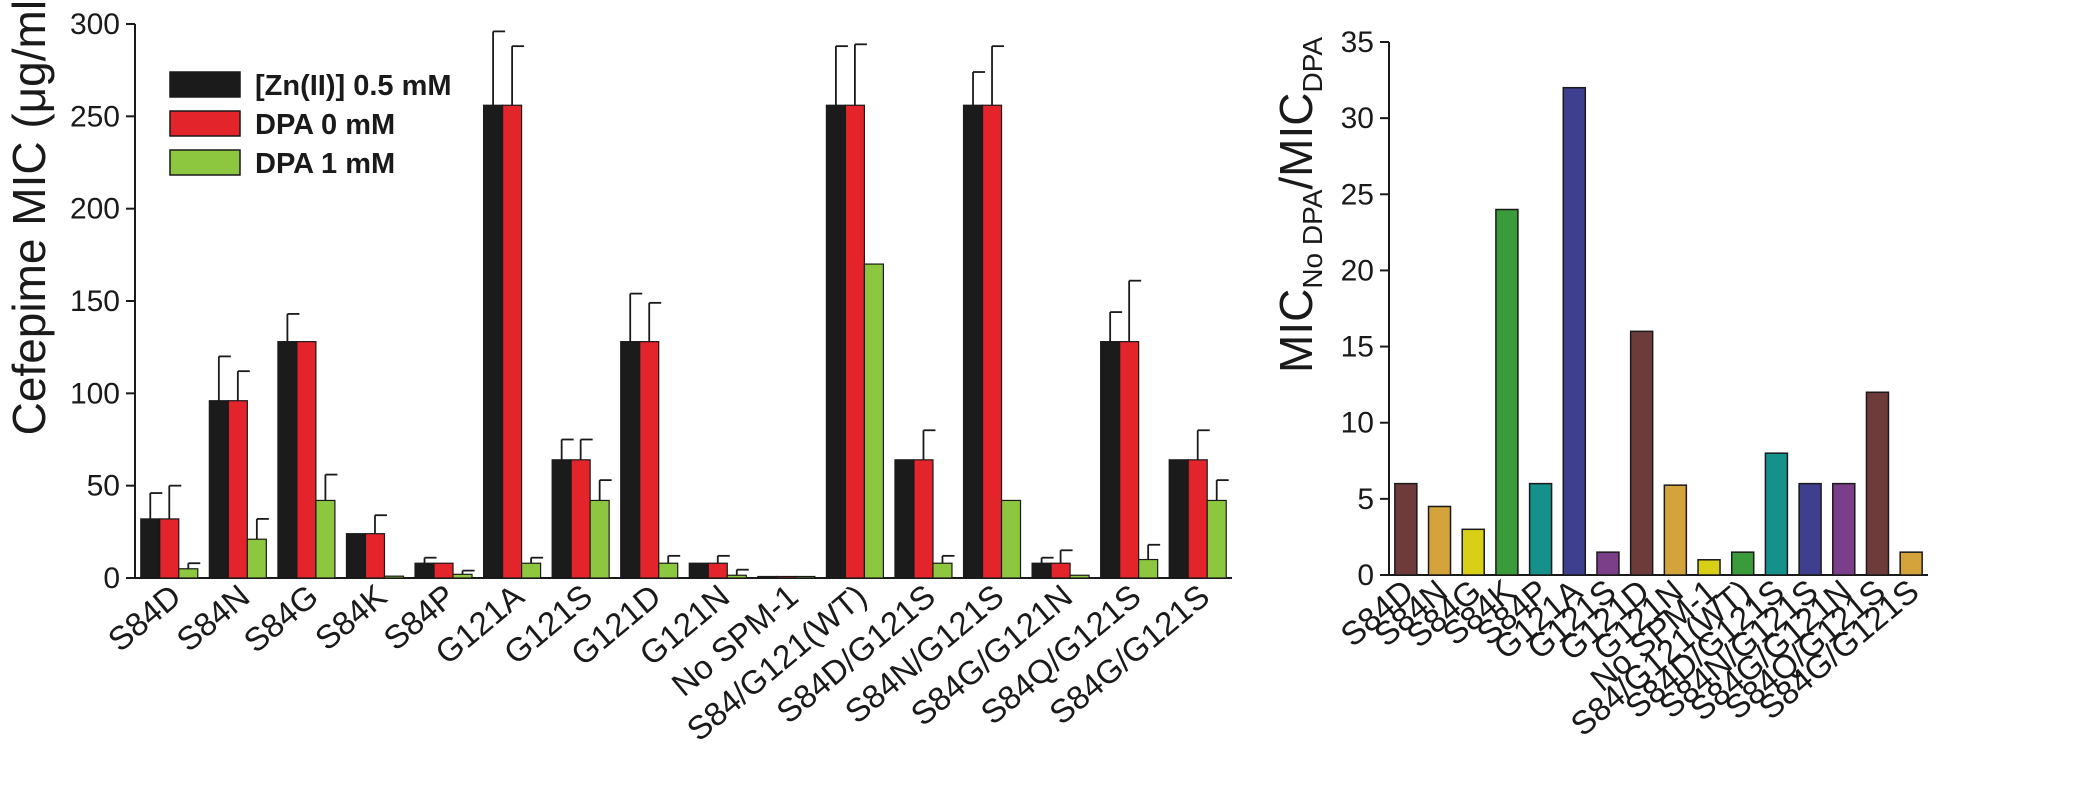 The height and width of the screenshot is (800, 2085). What do you see at coordinates (1357, 347) in the screenshot?
I see `right-y-tick-label: 15` at bounding box center [1357, 347].